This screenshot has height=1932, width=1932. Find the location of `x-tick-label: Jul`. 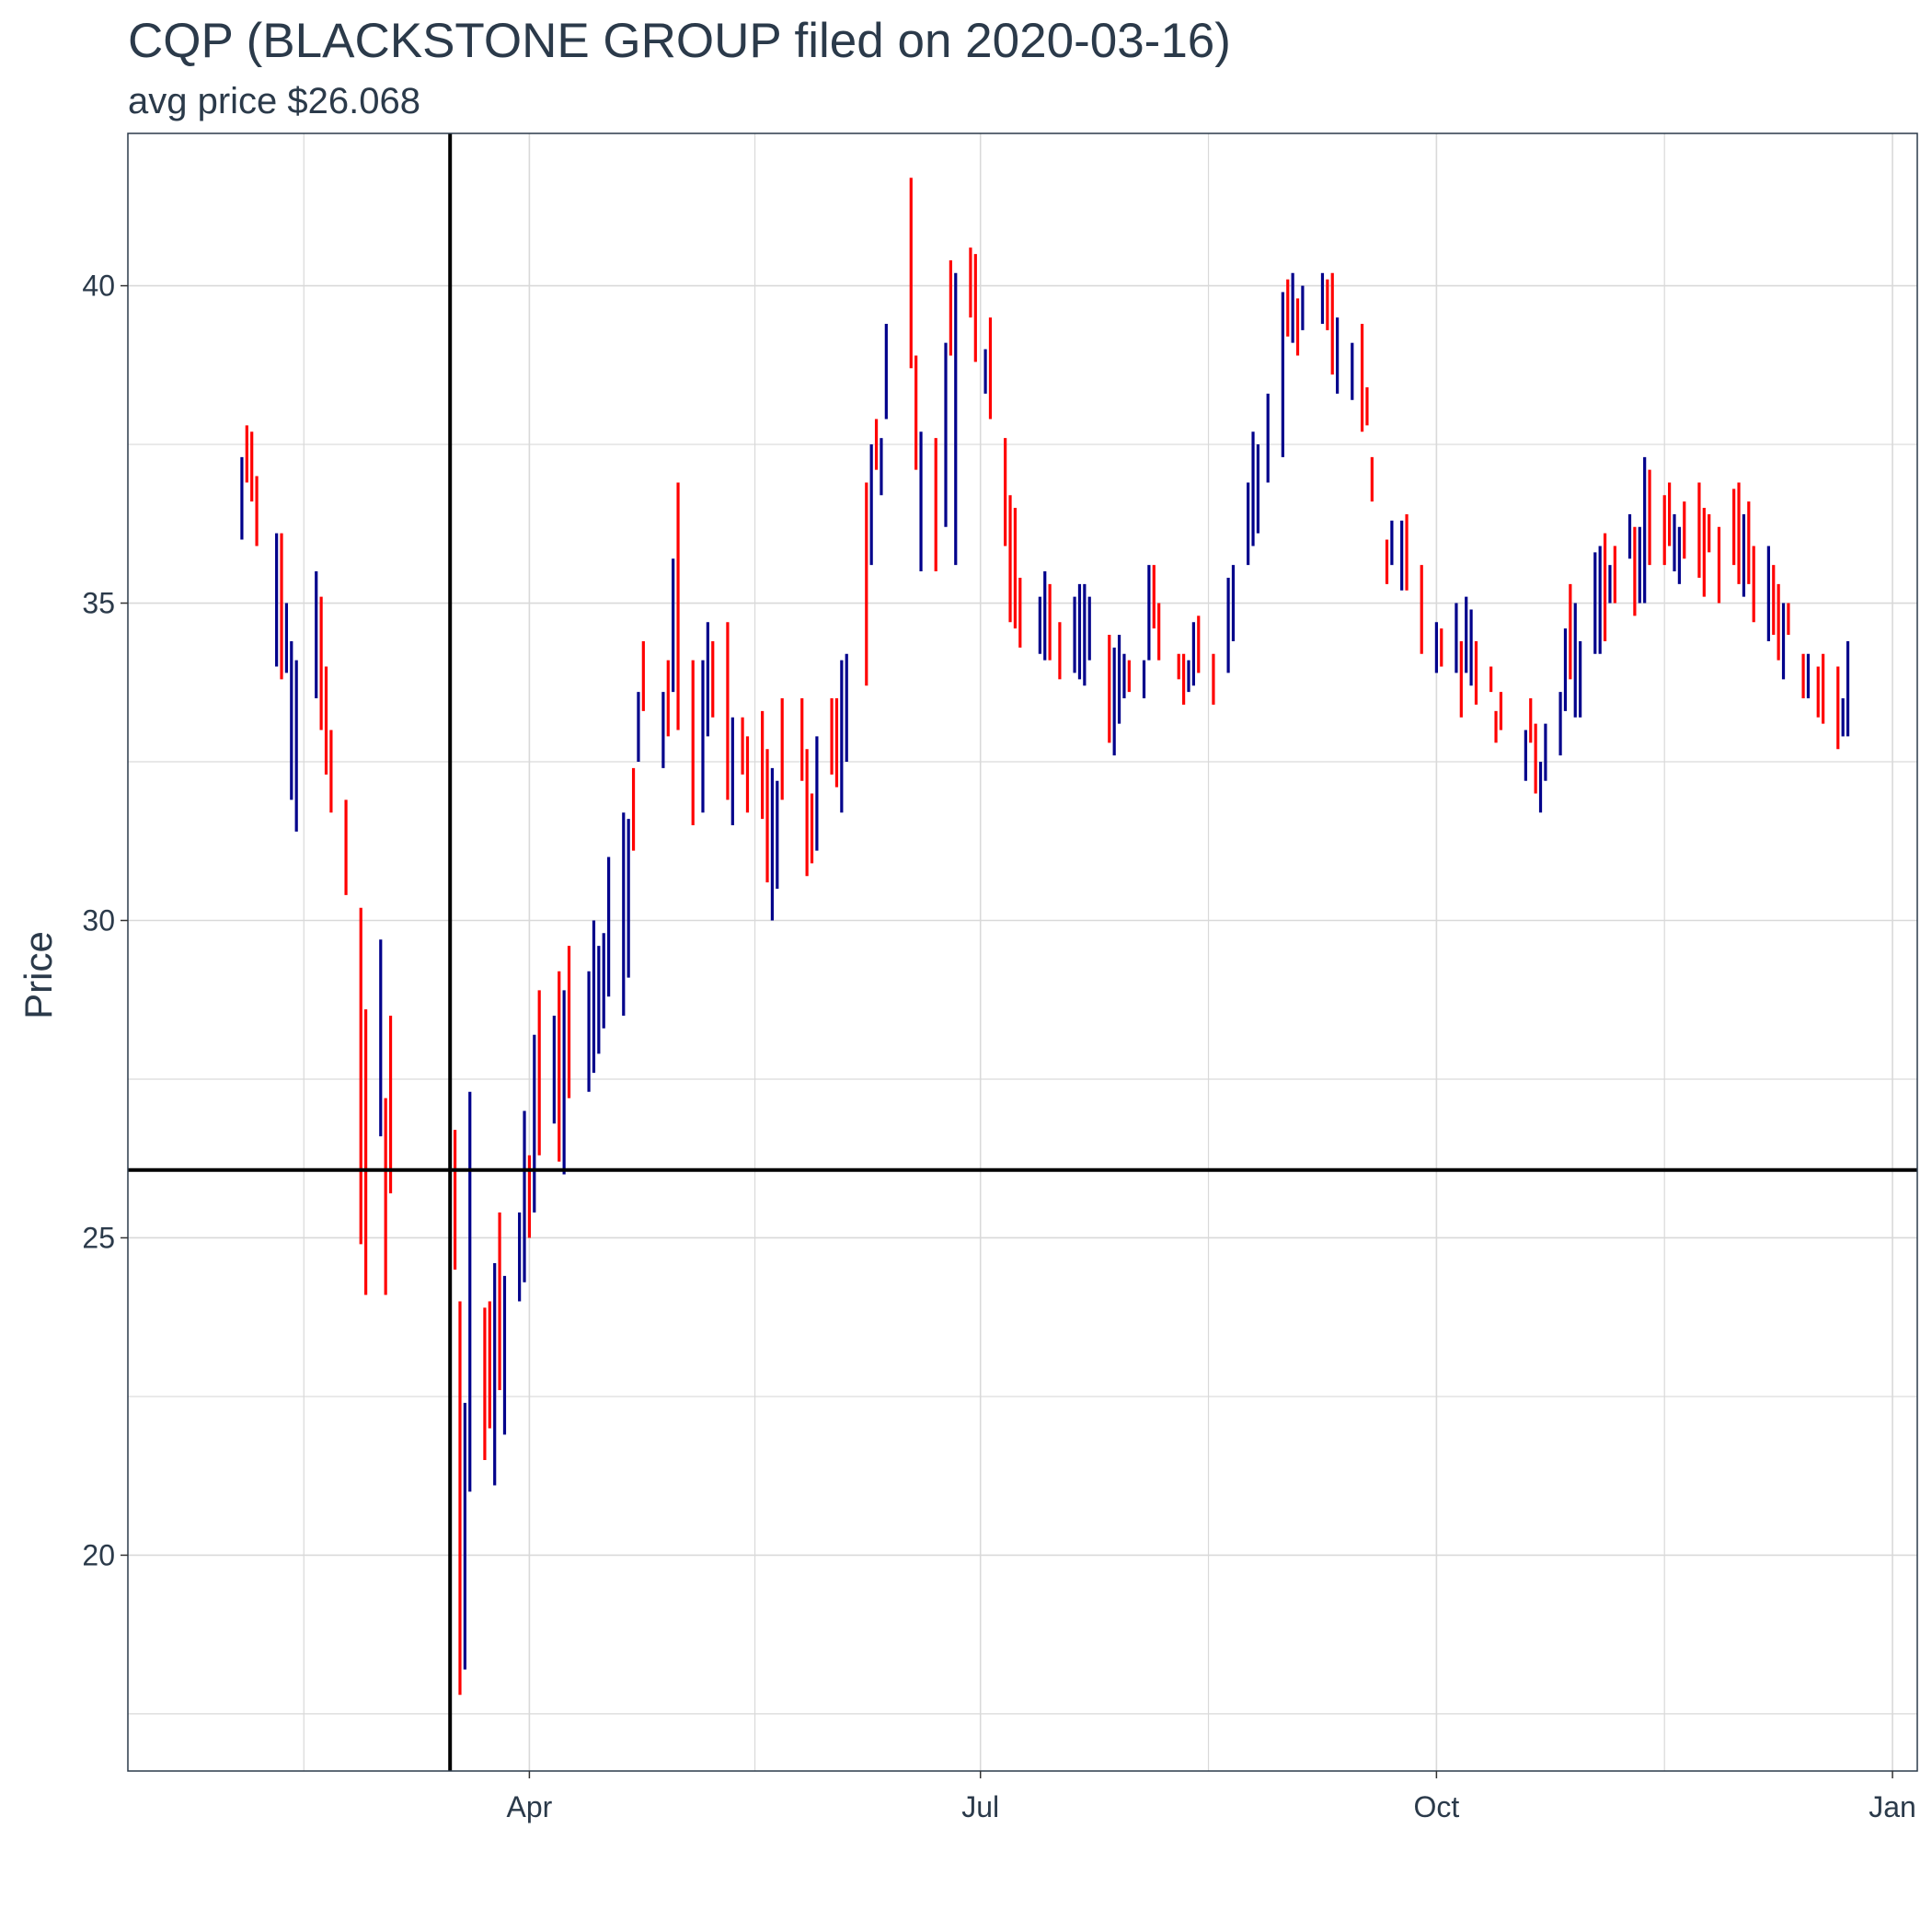

x-tick-label: Jul is located at coordinates (980, 1806).